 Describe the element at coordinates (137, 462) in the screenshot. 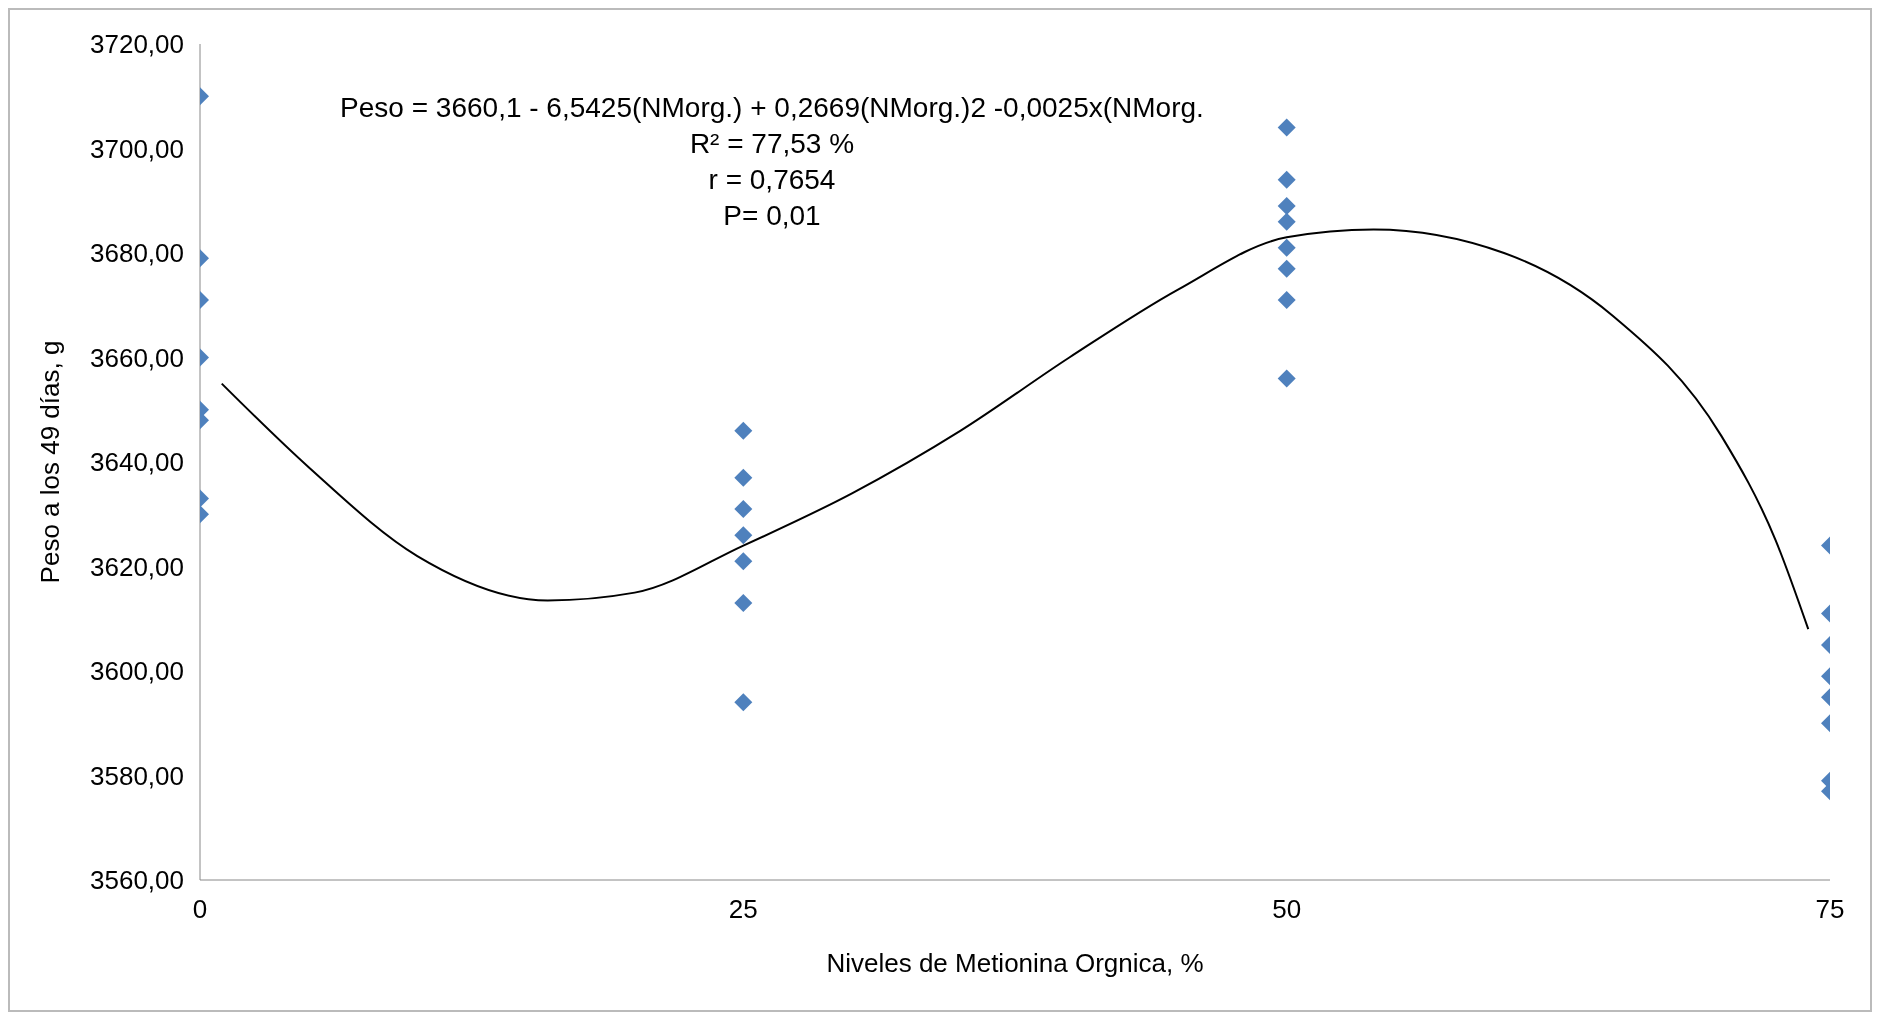

I see `y-tick-label: 3640,00` at that location.